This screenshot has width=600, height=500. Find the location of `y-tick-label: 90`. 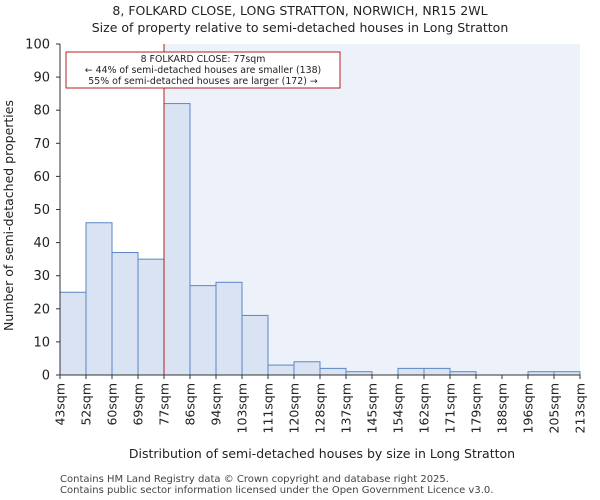

y-tick-label: 90 is located at coordinates (41, 78).